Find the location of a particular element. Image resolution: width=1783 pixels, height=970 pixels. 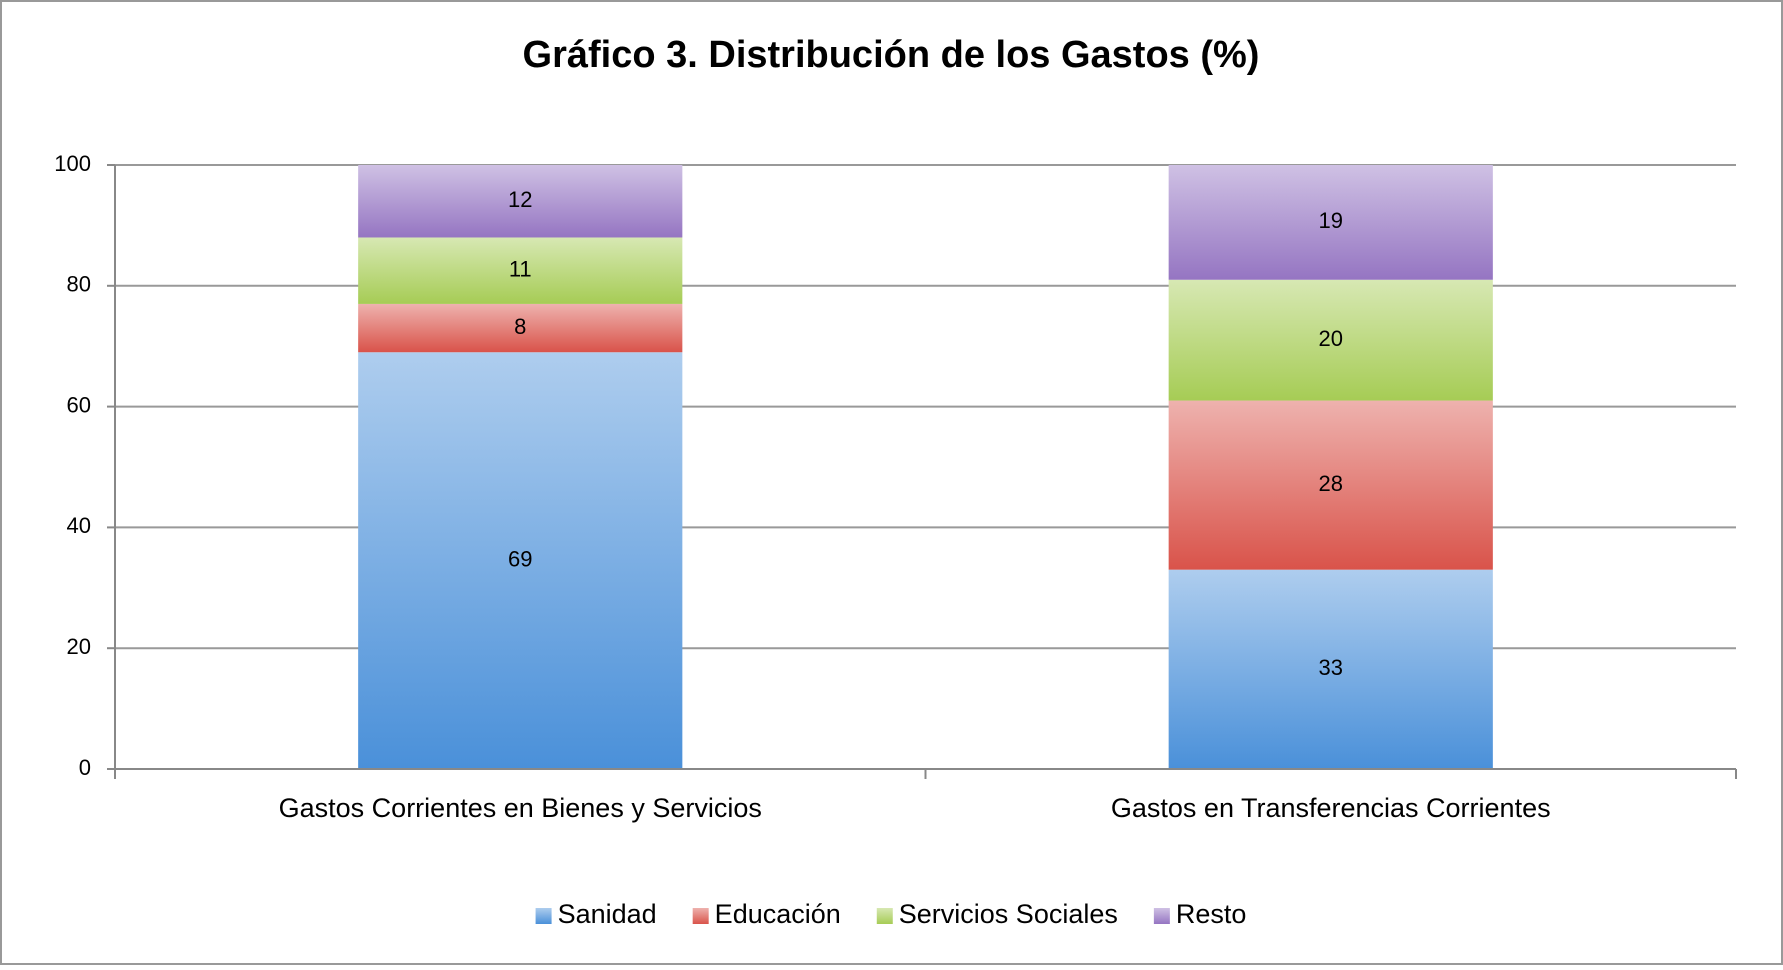

legend: Sanidad Educación Servicios Sociales Resto is located at coordinates (891, 914).